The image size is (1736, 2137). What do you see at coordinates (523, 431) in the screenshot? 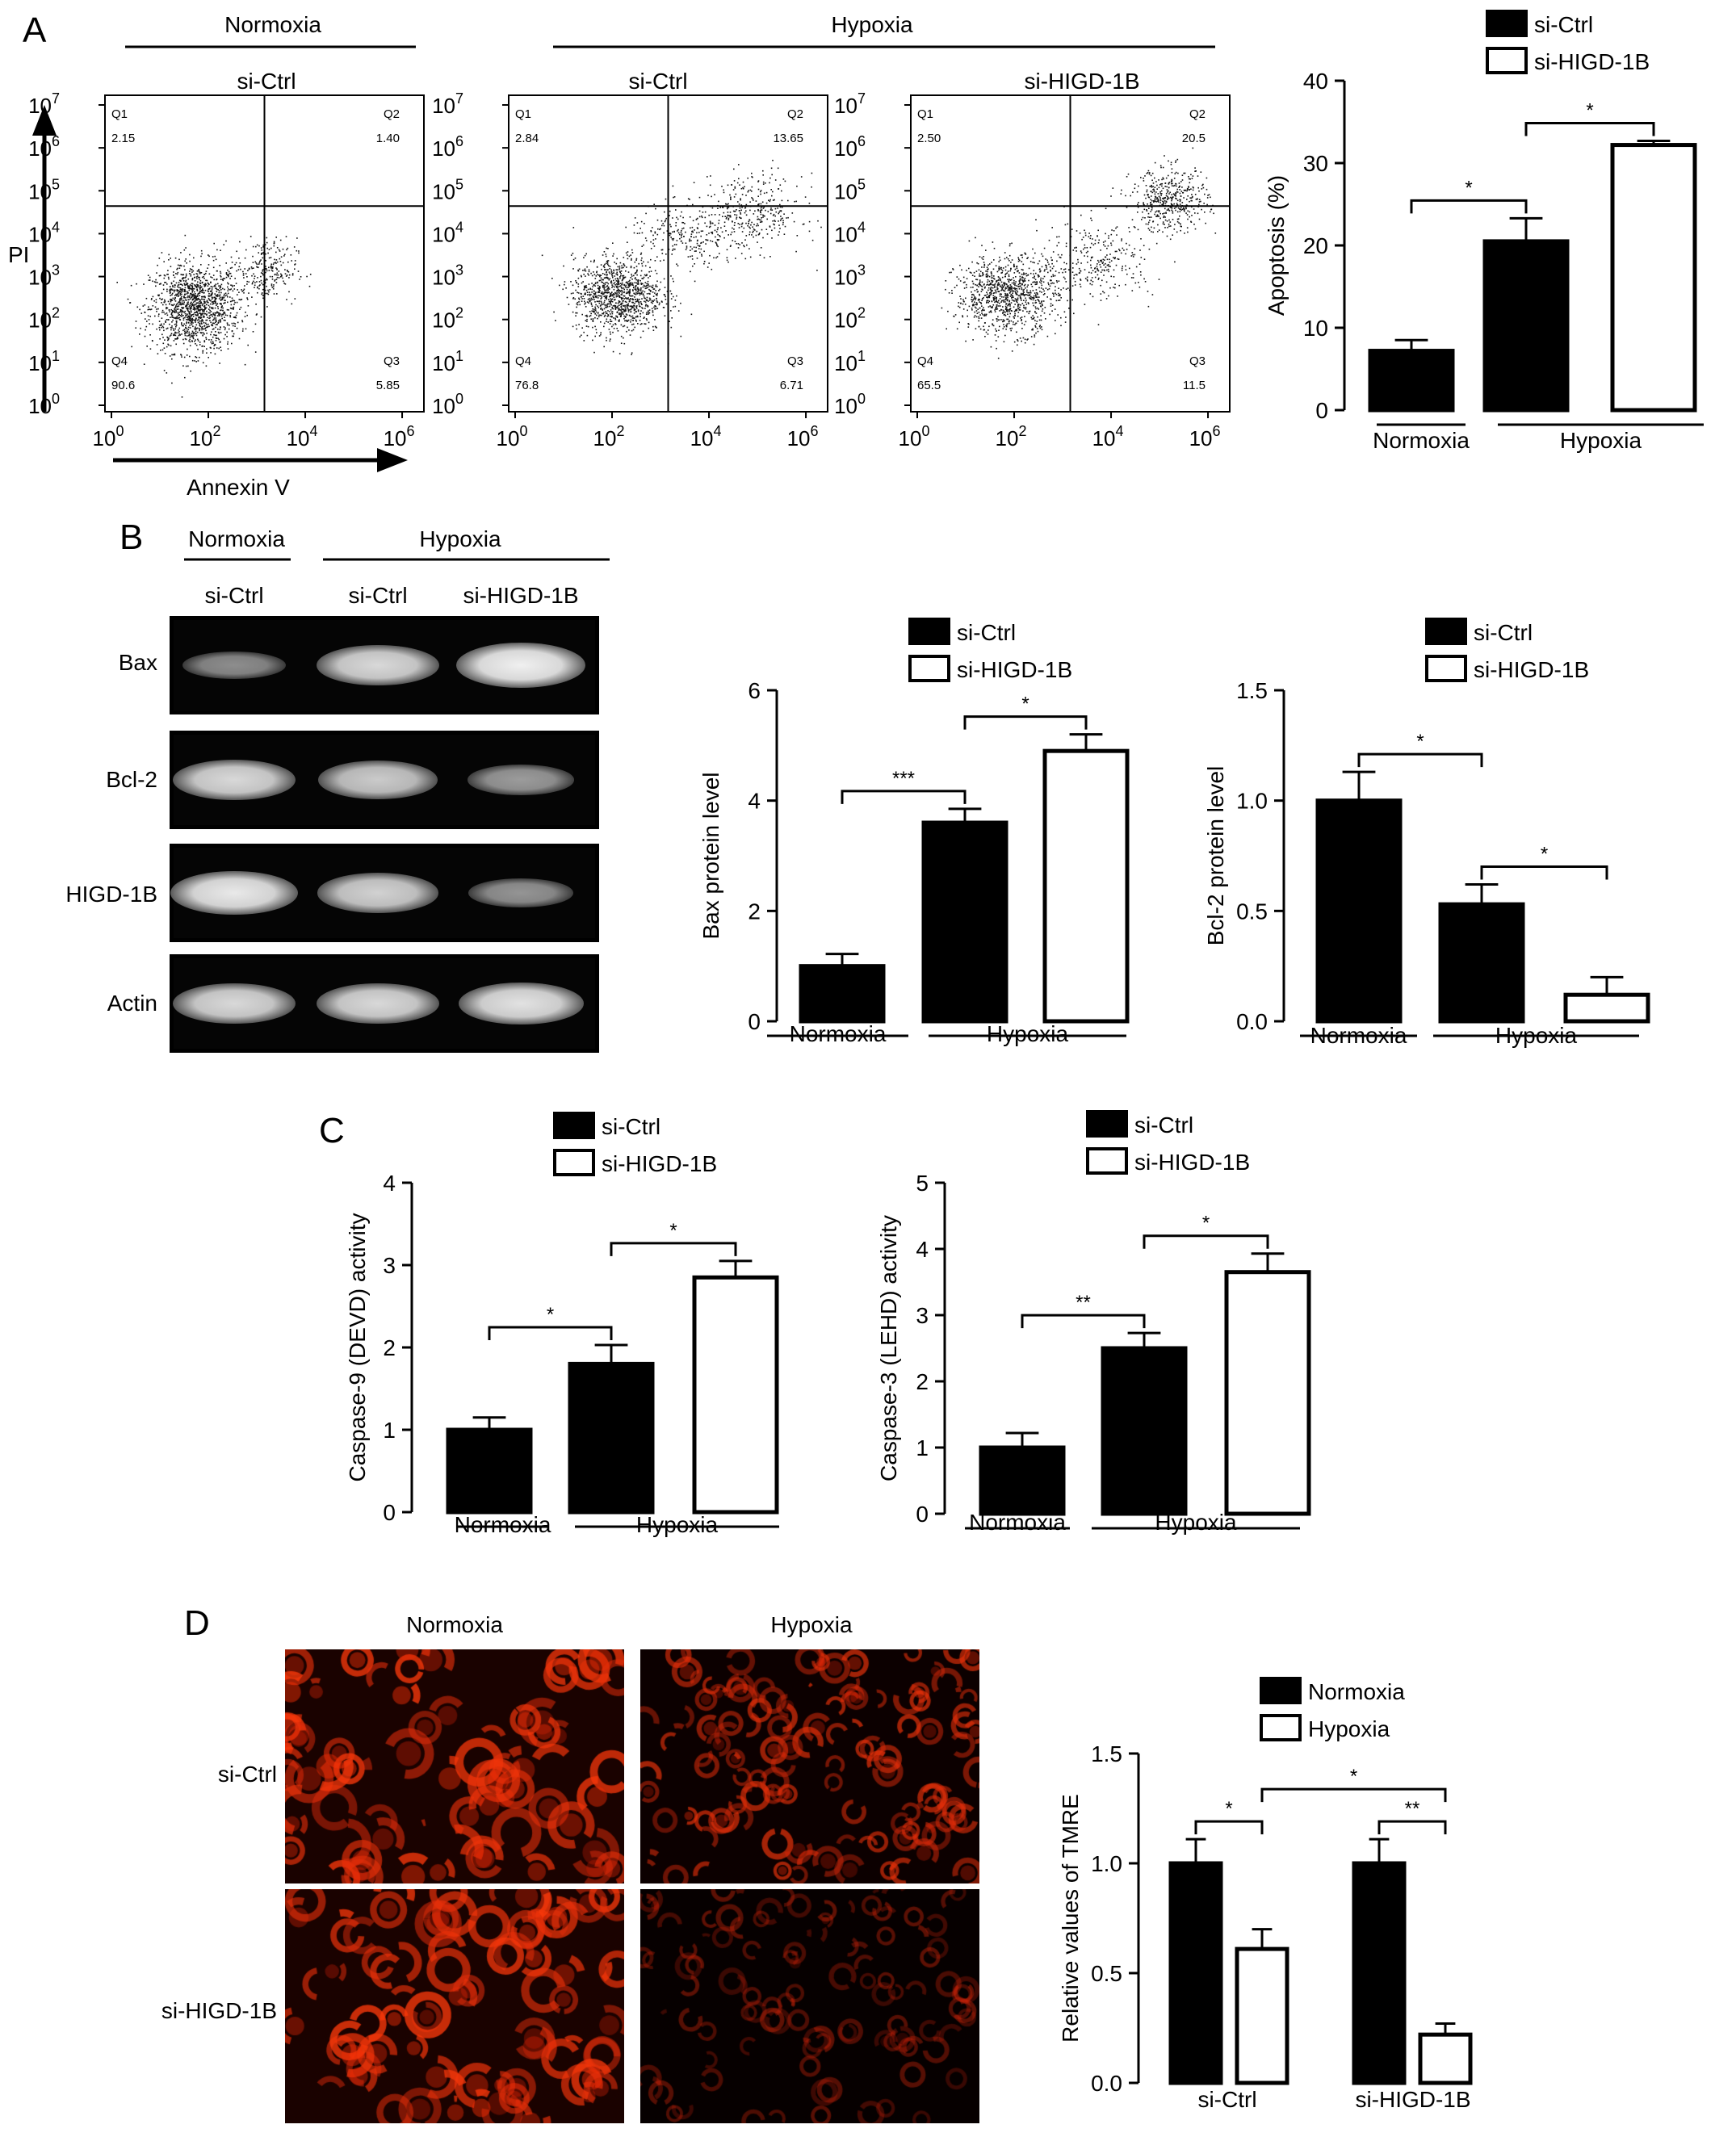
I see `flow-x-tick-exponent: 0` at bounding box center [523, 431].